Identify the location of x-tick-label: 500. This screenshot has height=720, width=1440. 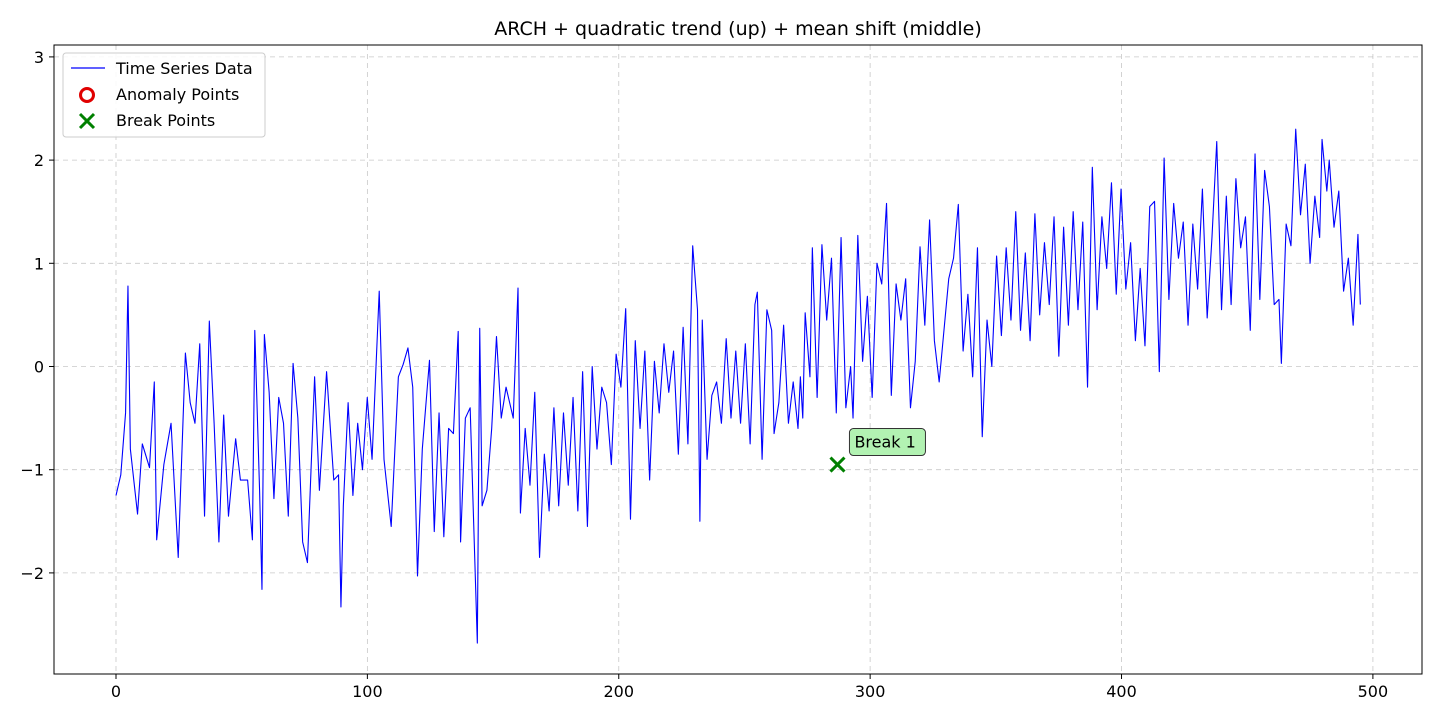
(1373, 691).